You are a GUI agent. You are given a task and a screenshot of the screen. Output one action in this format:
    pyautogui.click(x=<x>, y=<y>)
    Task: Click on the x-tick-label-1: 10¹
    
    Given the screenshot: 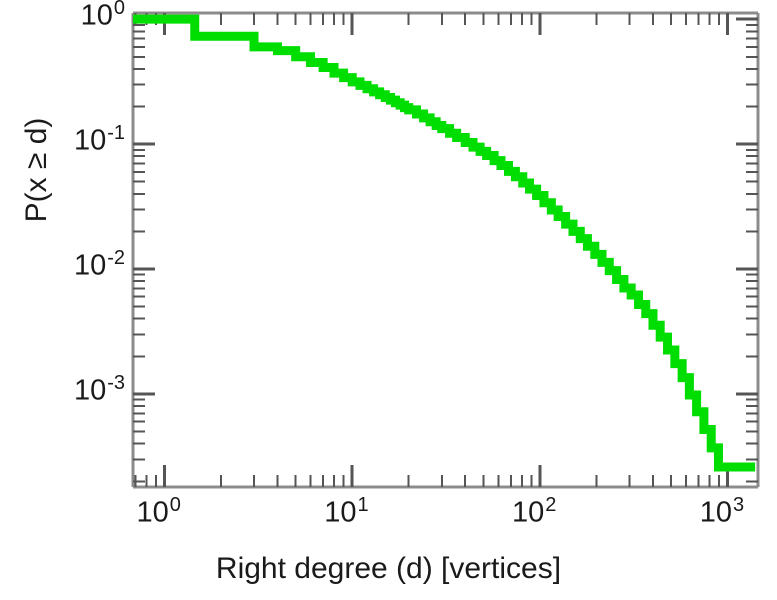 What is the action you would take?
    pyautogui.click(x=346, y=511)
    